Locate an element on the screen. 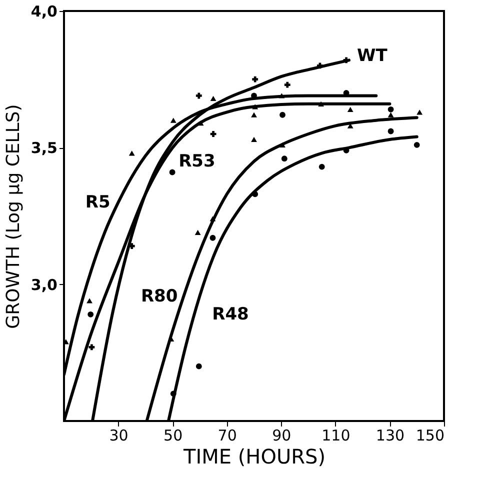  x-tick-label: 70 is located at coordinates (227, 435).